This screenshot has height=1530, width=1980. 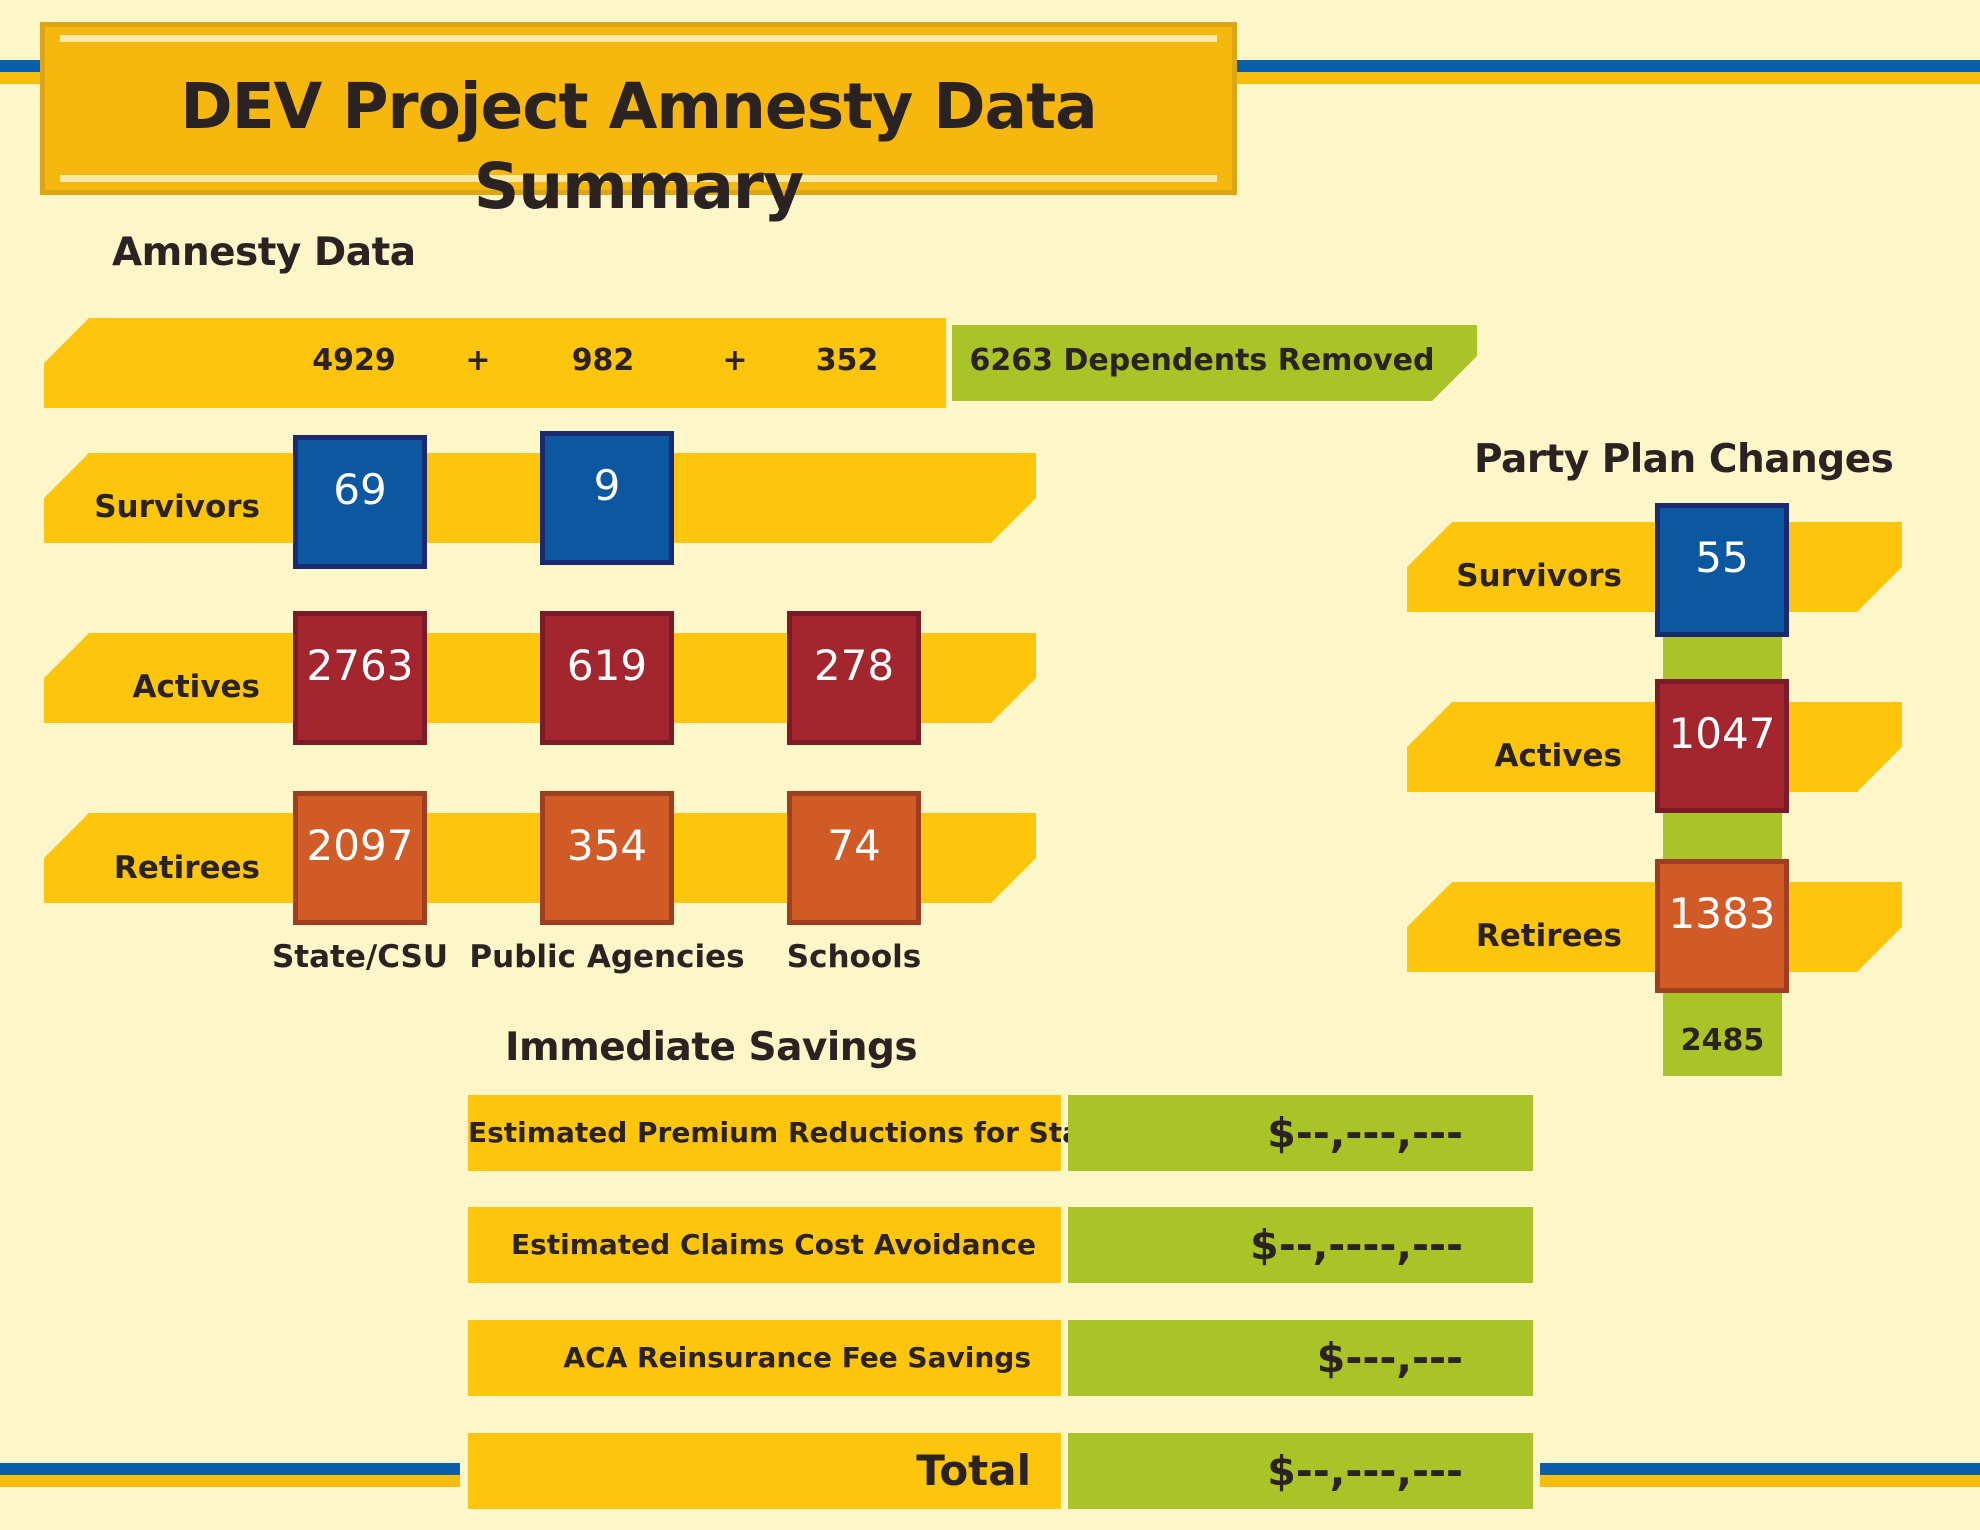 I want to click on bottom-right-stripe, so click(x=1760, y=1475).